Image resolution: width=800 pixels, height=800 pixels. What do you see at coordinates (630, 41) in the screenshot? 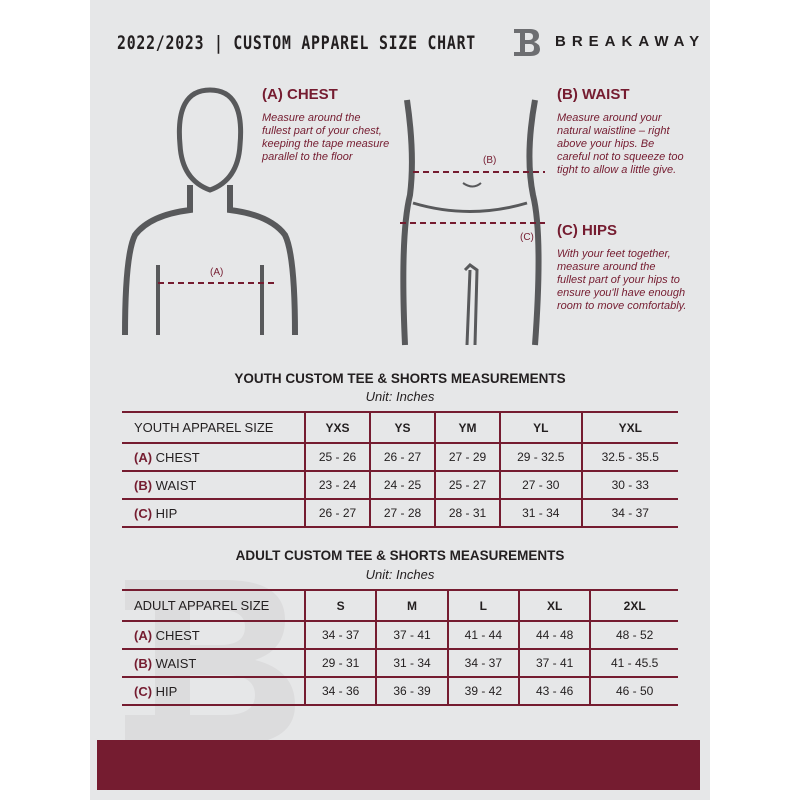
I see `brand-name: BREAKAWAY` at bounding box center [630, 41].